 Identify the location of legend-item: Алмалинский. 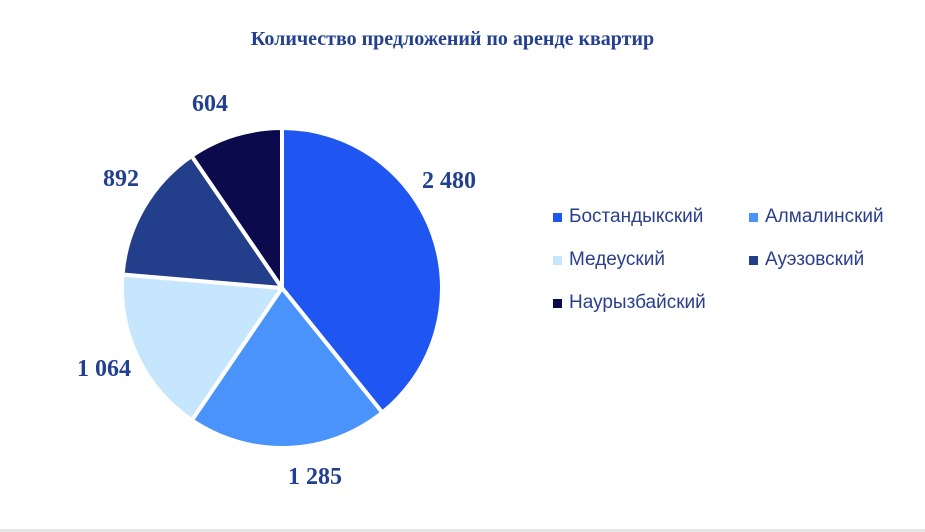
(831, 217).